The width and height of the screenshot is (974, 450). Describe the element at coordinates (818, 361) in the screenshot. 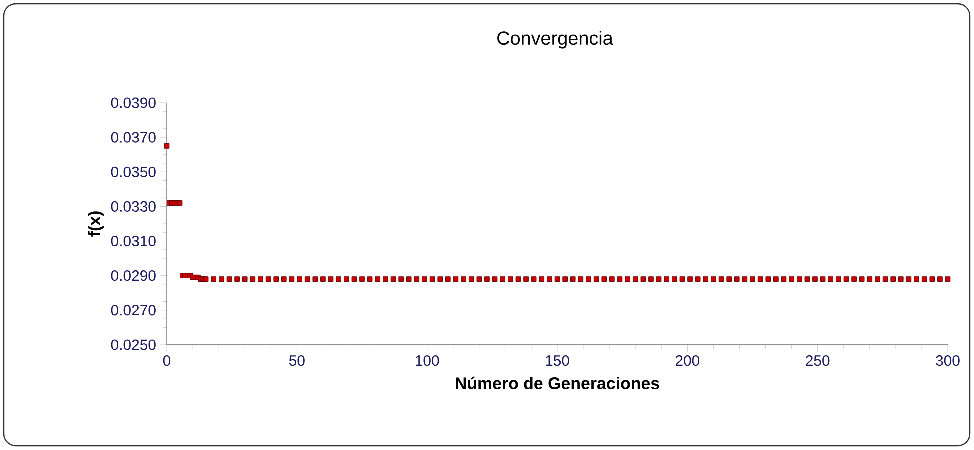

I see `x-tick-label: 250` at that location.